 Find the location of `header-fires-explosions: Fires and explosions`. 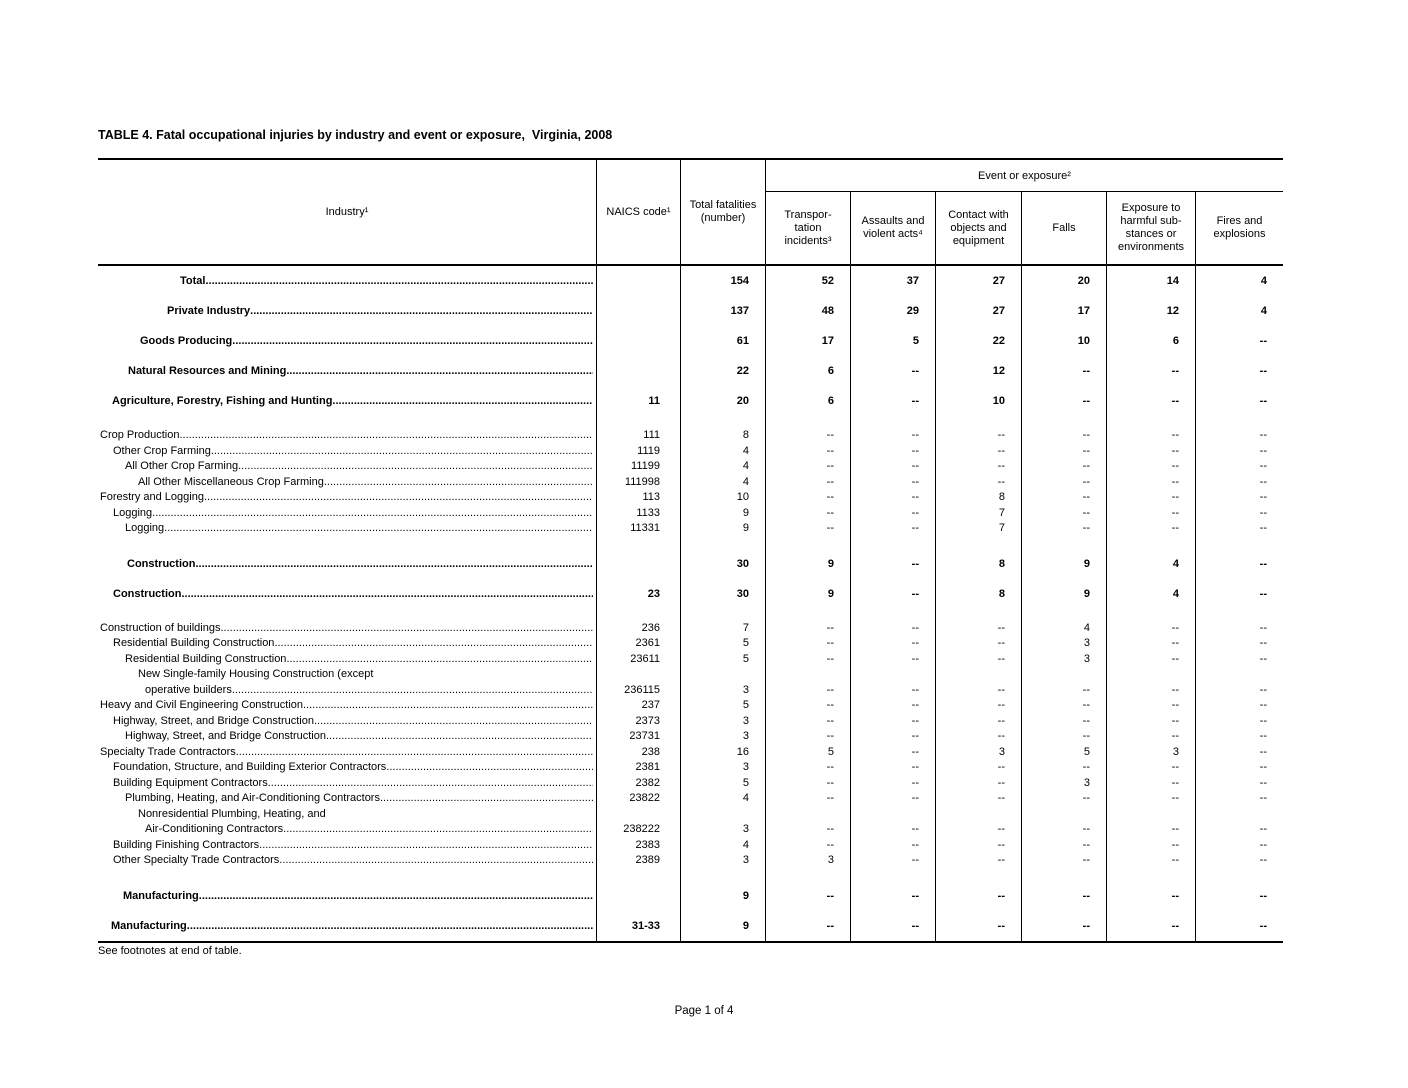

header-fires-explosions: Fires and explosions is located at coordinates (1239, 227).